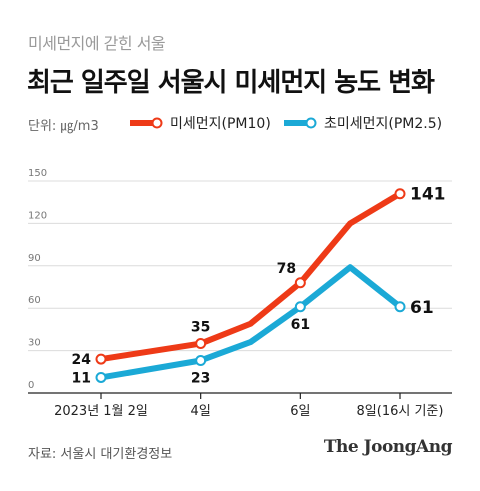 The height and width of the screenshot is (491, 480). What do you see at coordinates (300, 123) in the screenshot?
I see `legend-swatch-pm25` at bounding box center [300, 123].